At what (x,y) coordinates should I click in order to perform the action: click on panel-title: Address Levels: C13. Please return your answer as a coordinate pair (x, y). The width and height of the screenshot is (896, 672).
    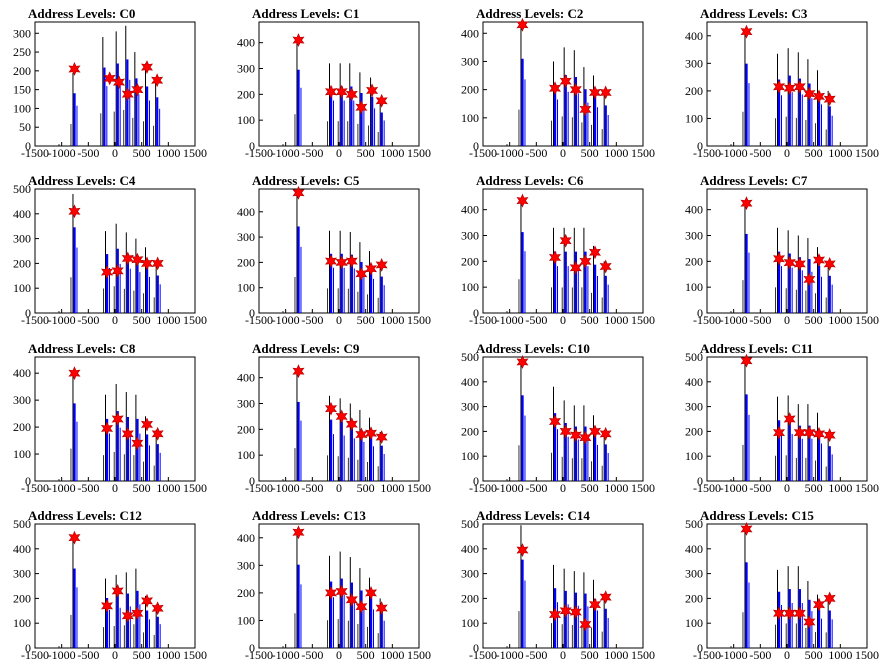
    Looking at the image, I should click on (309, 515).